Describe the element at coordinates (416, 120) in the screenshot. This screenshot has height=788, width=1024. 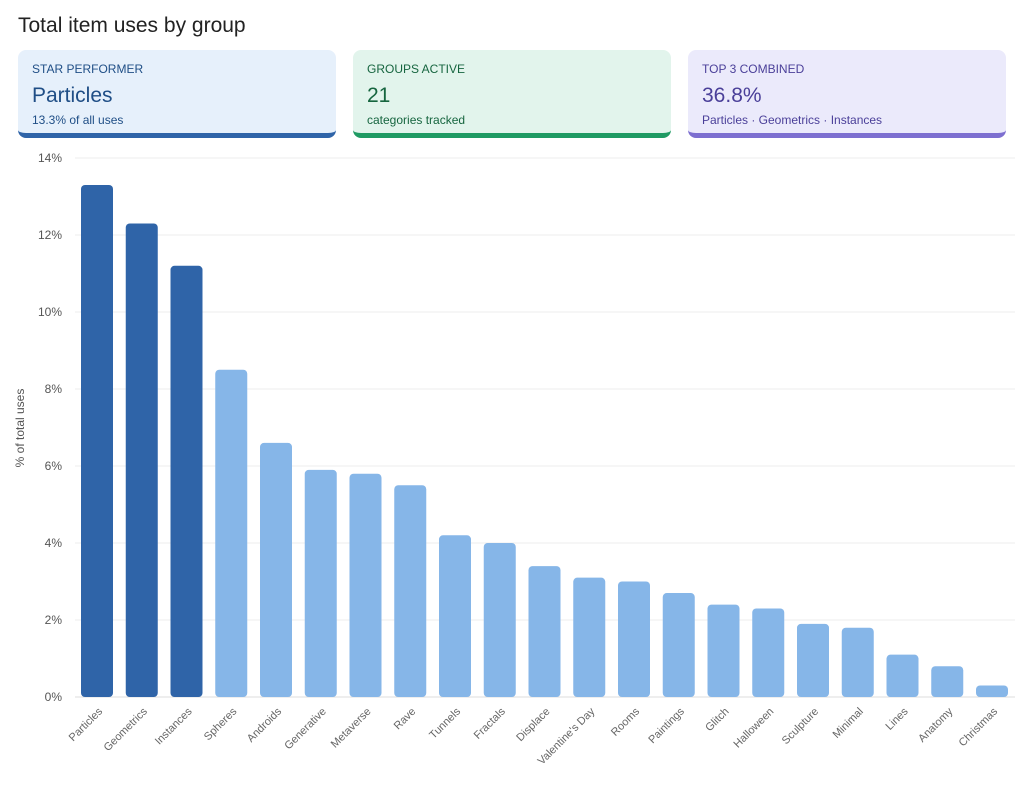
I see `card-sub: categories tracked` at that location.